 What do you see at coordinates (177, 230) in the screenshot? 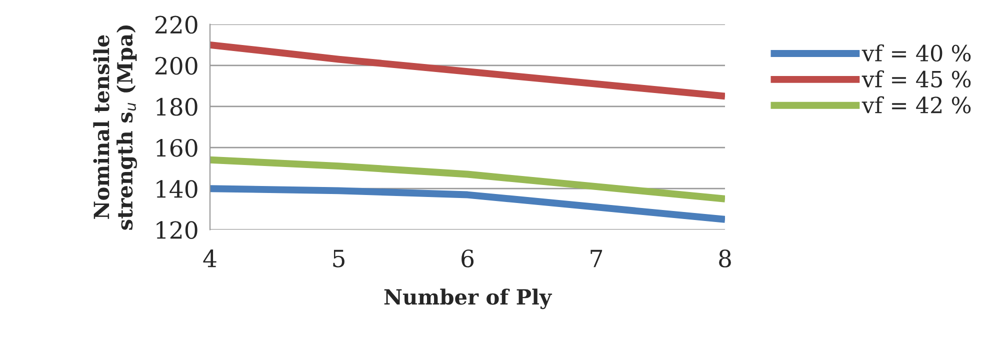
I see `y-tick-label: 120` at bounding box center [177, 230].